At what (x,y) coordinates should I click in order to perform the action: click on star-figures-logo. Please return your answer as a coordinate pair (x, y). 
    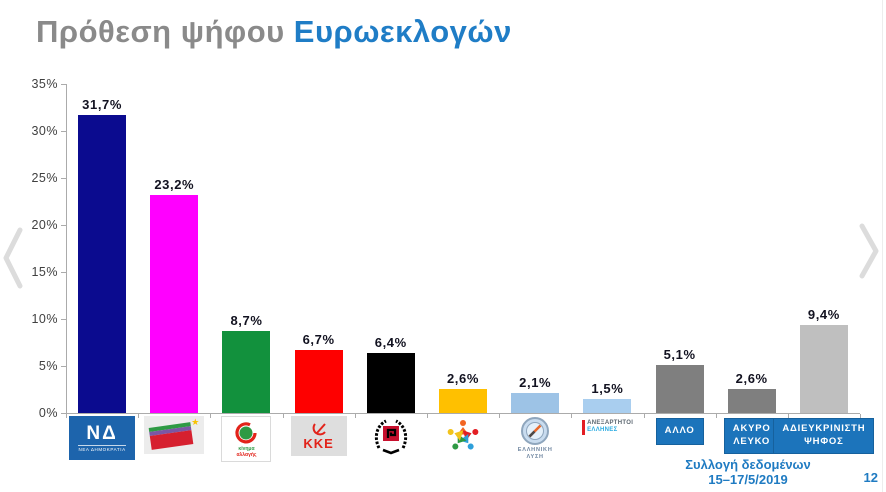
    Looking at the image, I should click on (463, 436).